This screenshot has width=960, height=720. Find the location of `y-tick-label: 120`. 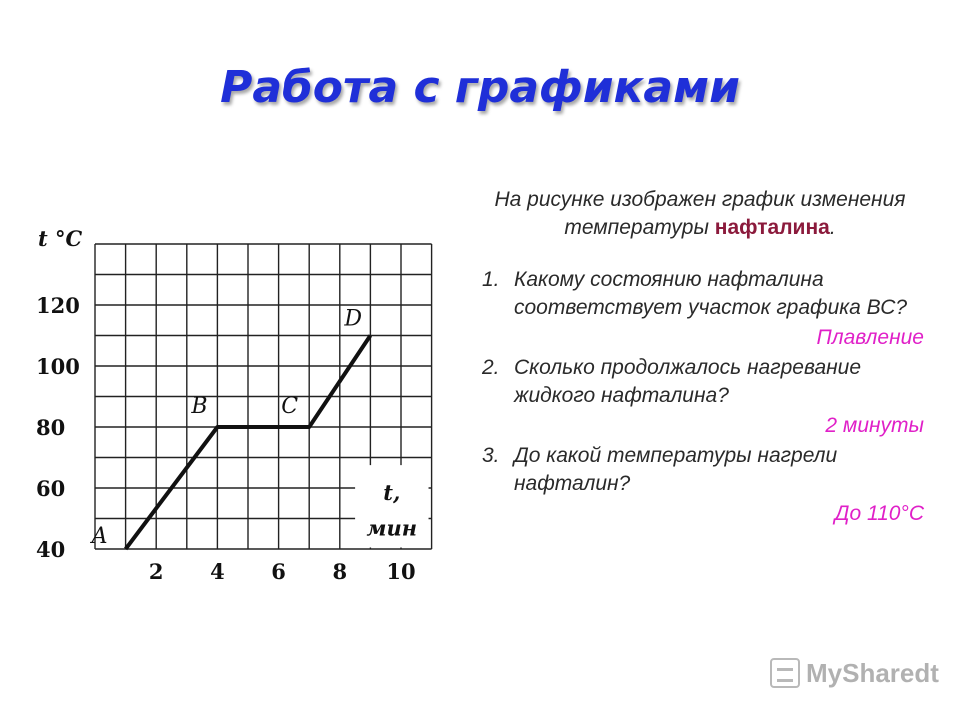

y-tick-label: 120 is located at coordinates (58, 305).